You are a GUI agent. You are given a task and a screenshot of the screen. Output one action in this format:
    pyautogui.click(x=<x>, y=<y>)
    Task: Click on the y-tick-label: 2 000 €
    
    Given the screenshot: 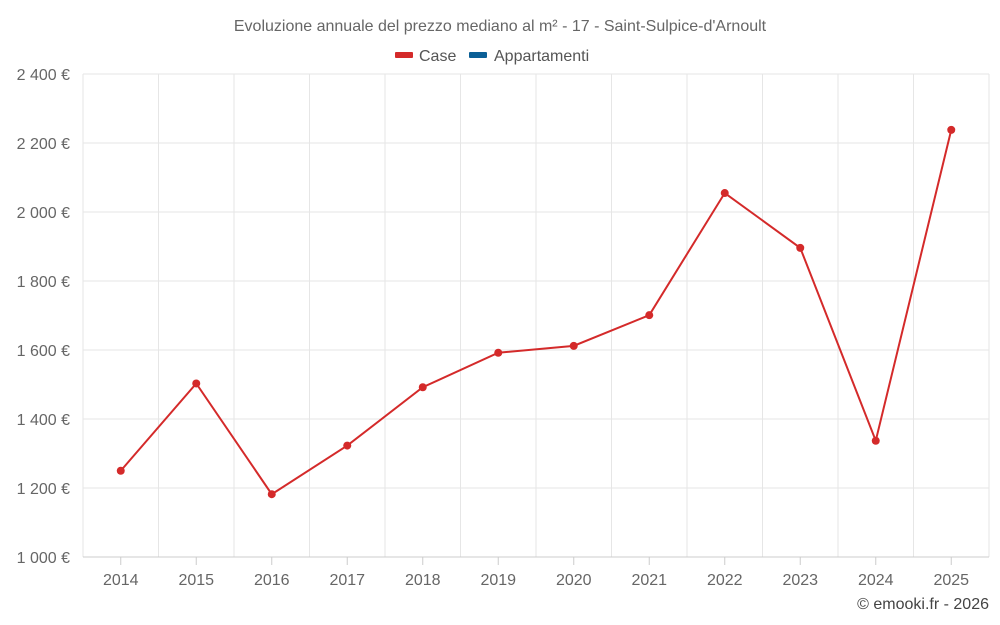 What is the action you would take?
    pyautogui.click(x=43, y=213)
    